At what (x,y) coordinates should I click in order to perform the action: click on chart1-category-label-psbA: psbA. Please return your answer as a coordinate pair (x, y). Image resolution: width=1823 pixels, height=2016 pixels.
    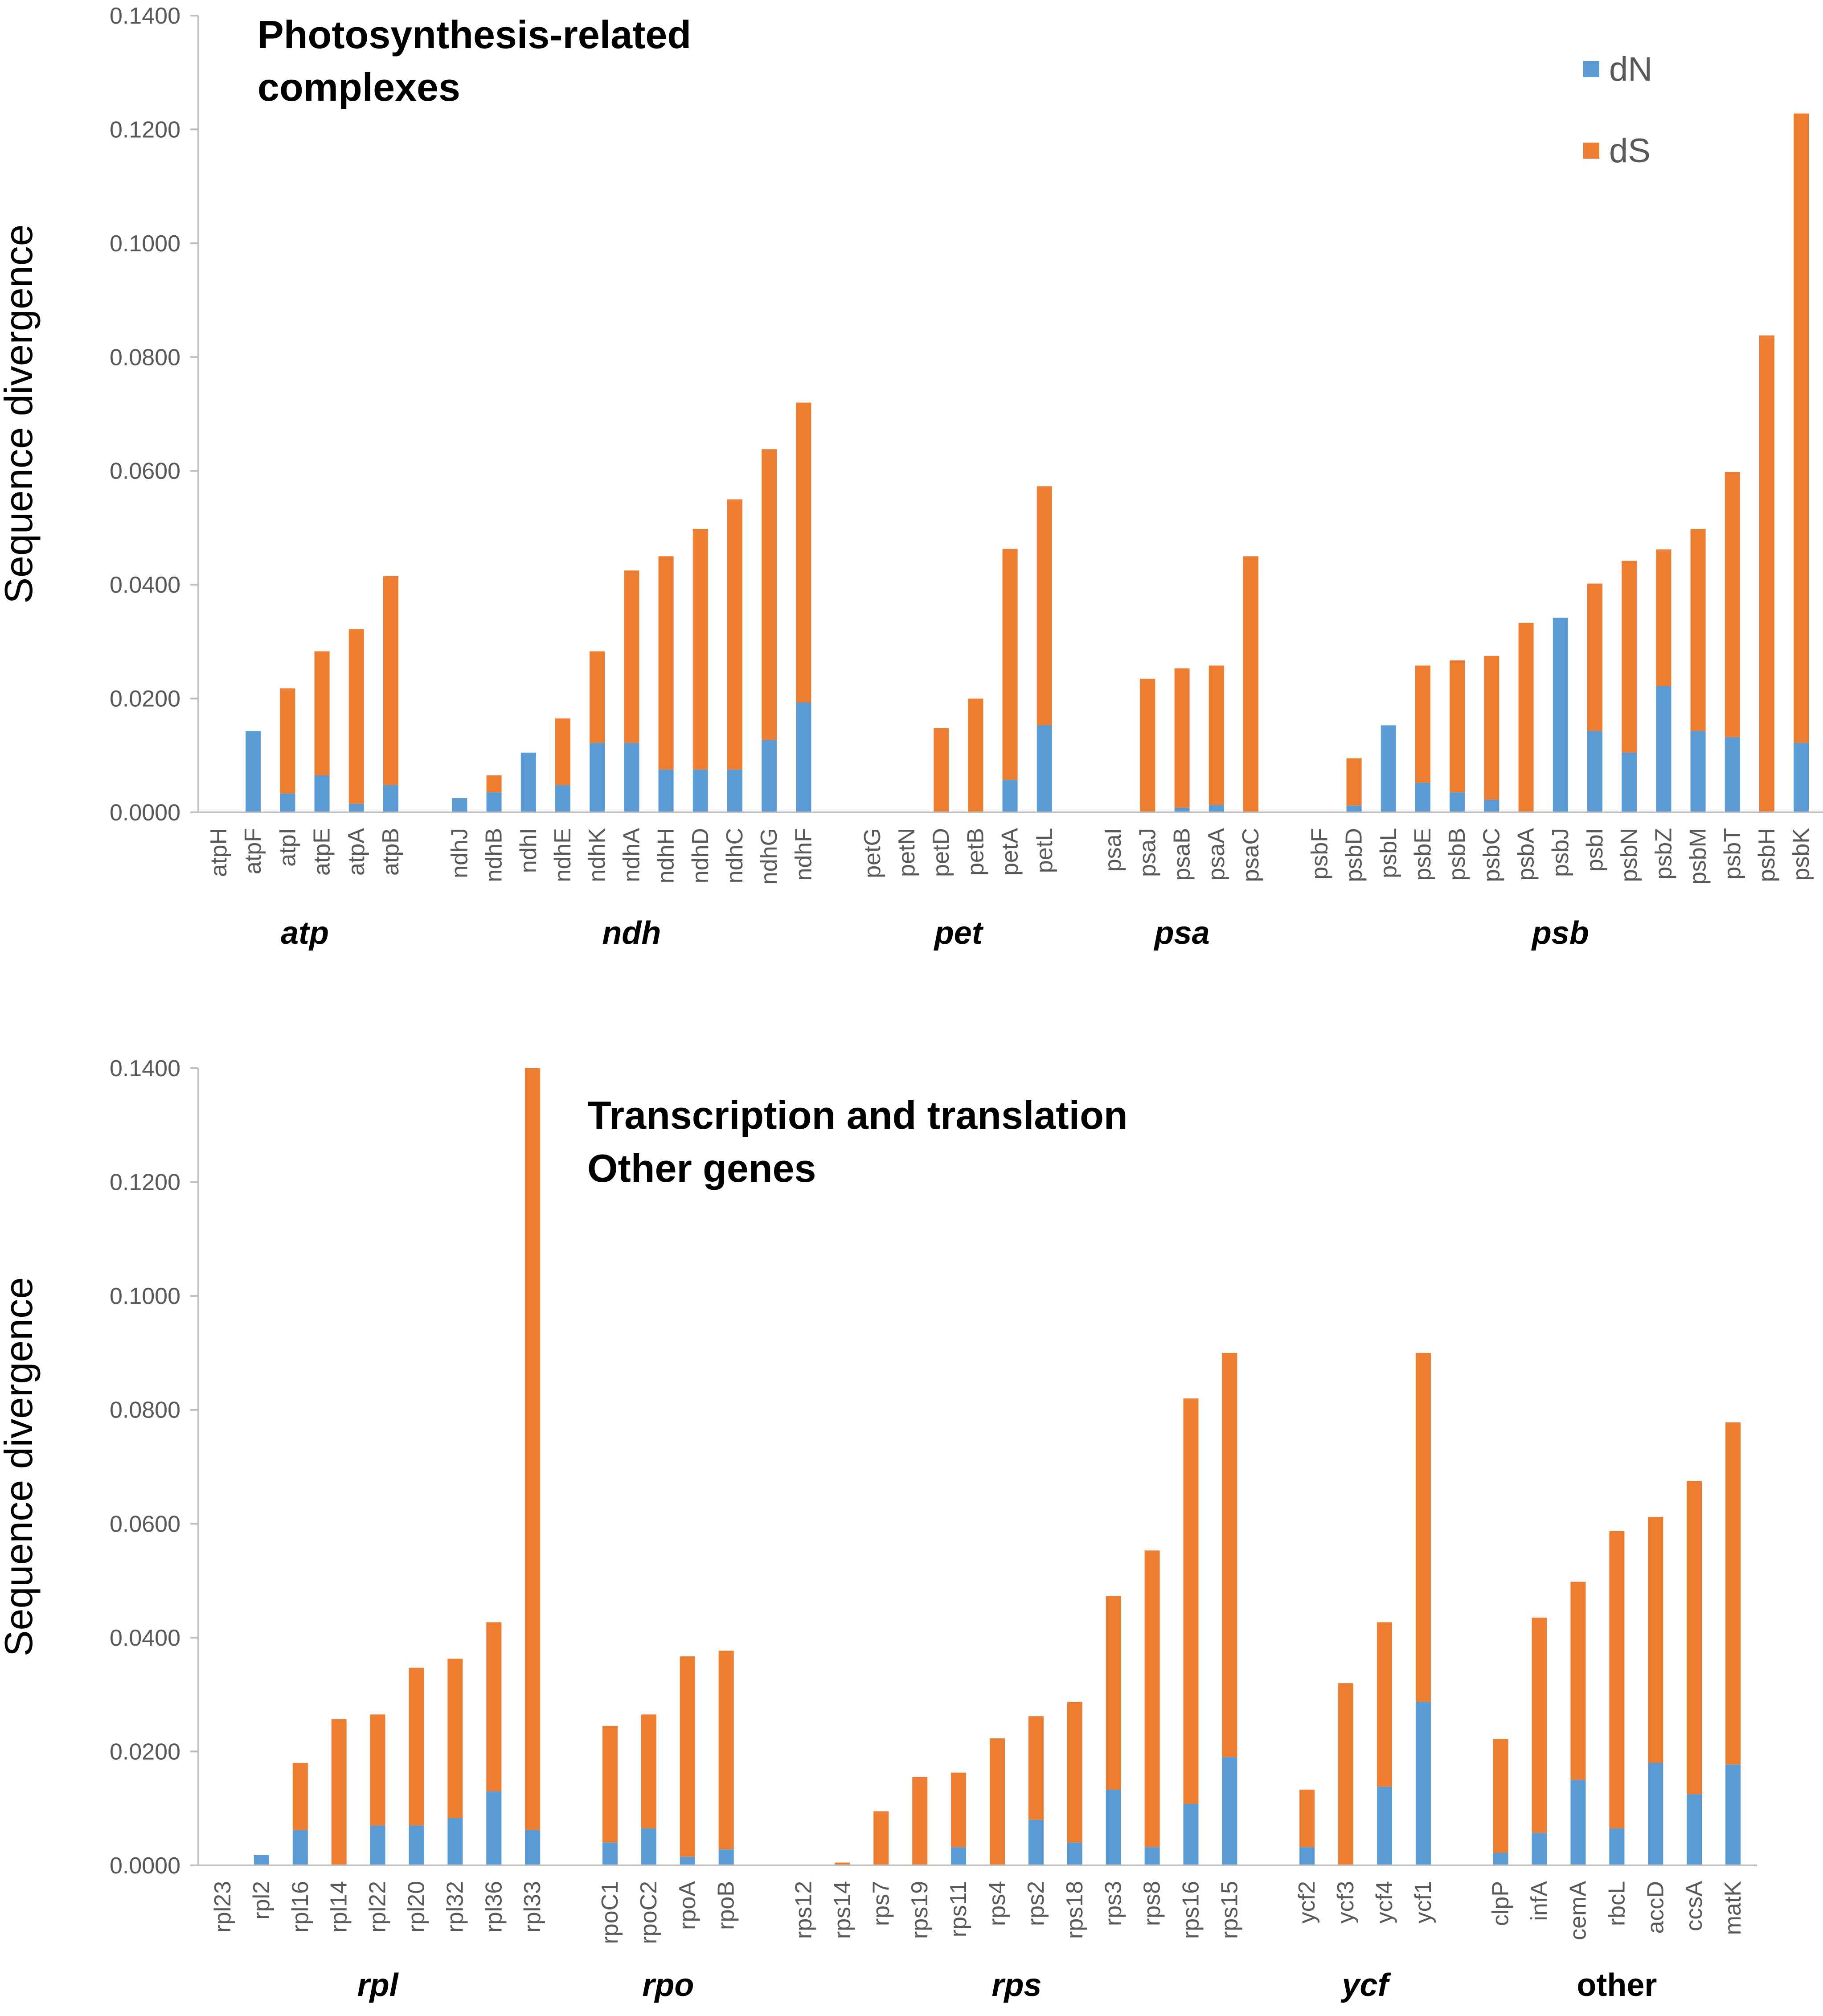
    Looking at the image, I should click on (1526, 855).